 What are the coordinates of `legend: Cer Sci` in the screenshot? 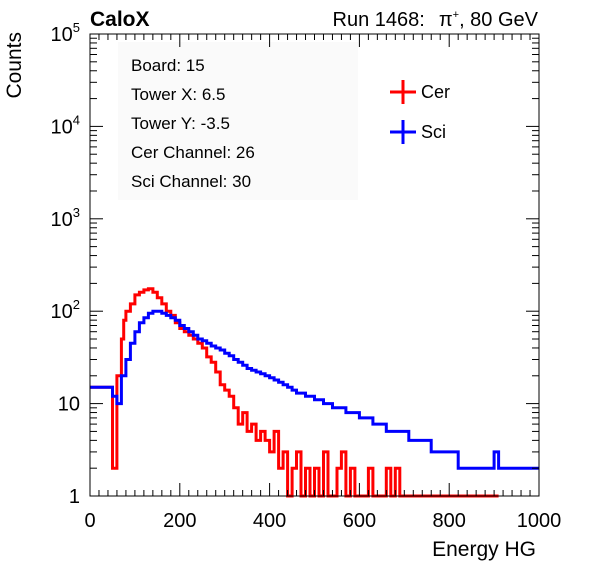 It's located at (420, 112).